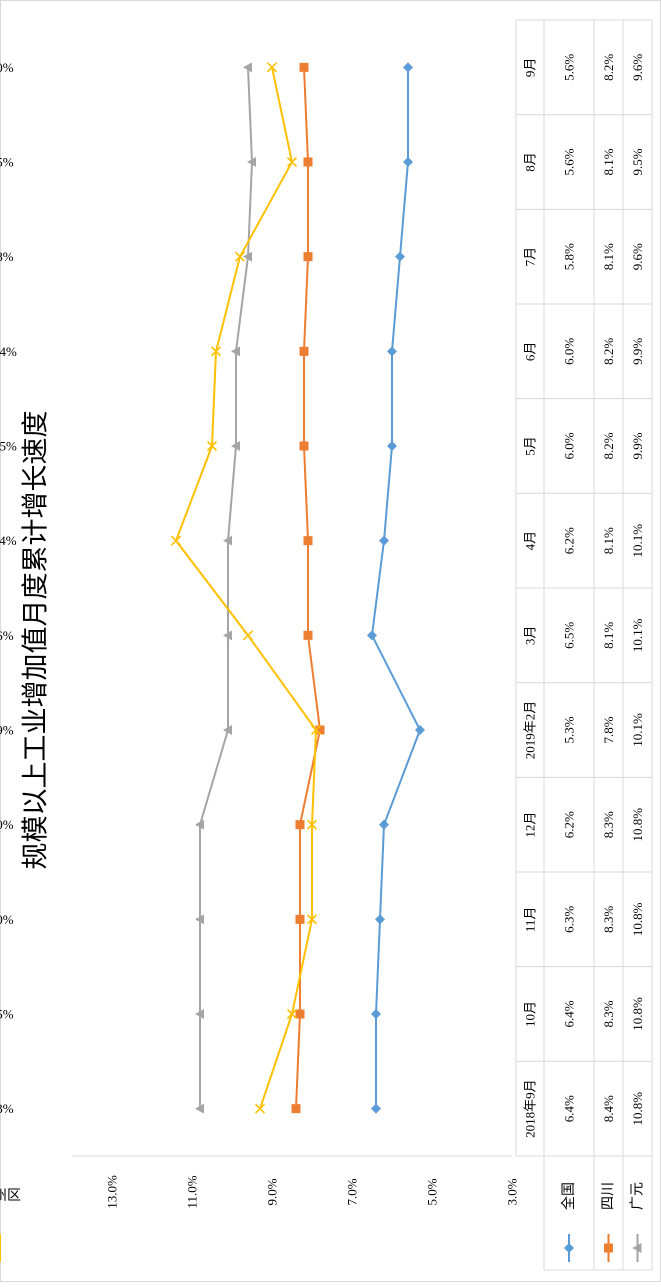 The image size is (661, 1287). Describe the element at coordinates (192, 1191) in the screenshot. I see `y-tick-label: 11.0%` at that location.